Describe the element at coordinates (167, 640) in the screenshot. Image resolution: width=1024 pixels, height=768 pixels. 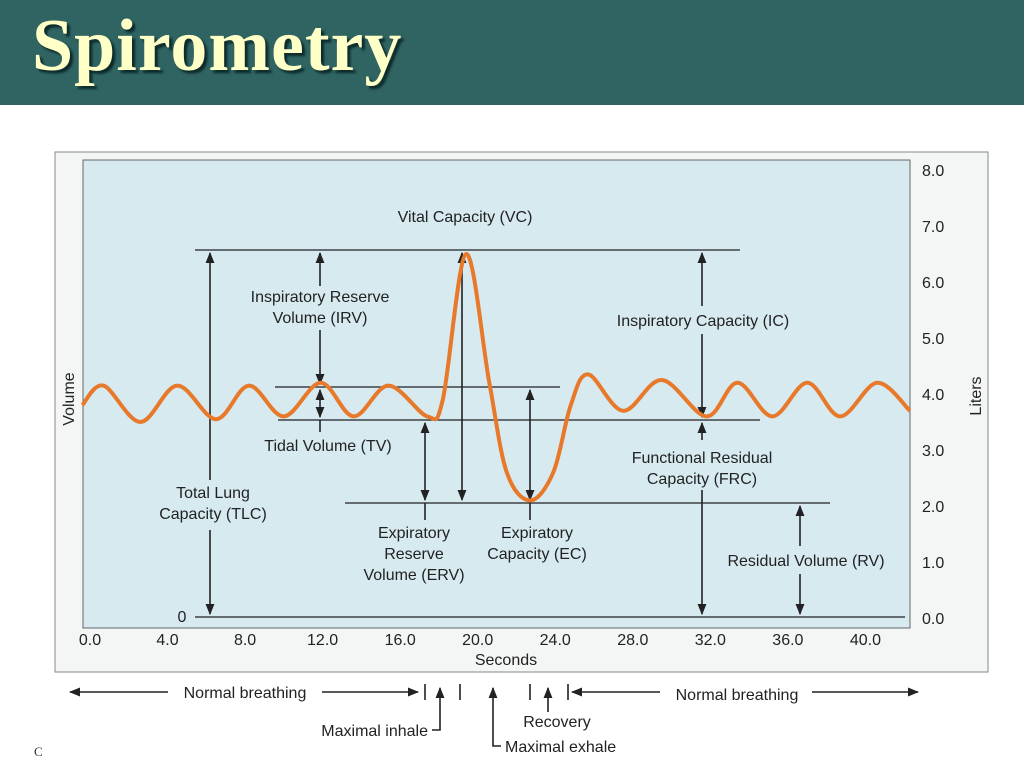
I see `x-tick-label: 4.0` at that location.